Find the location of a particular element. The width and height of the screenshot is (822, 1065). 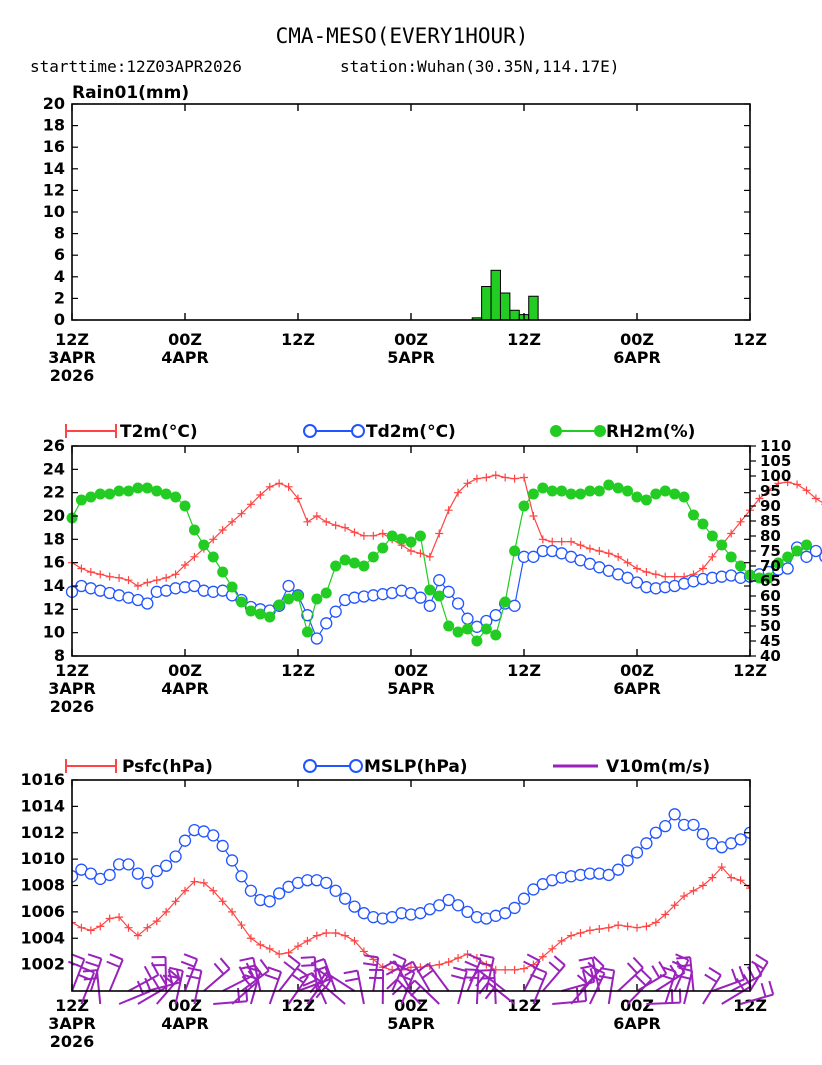

y-right-tick-label: 65 is located at coordinates (770, 581).